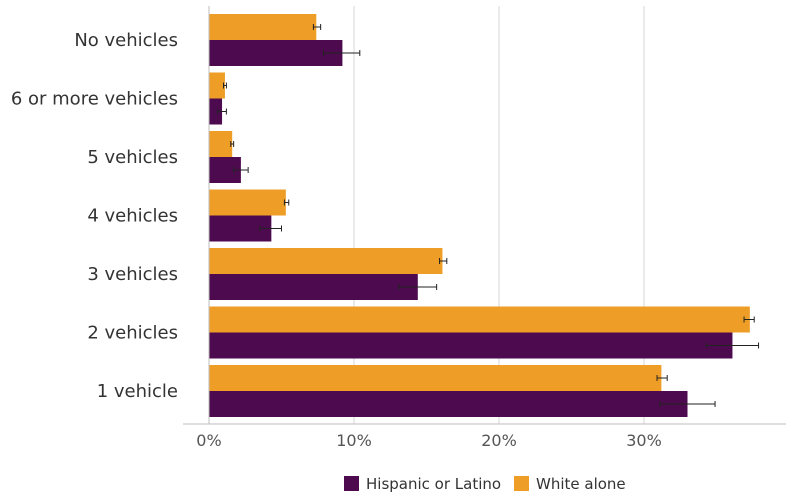 This screenshot has height=504, width=792. What do you see at coordinates (433, 484) in the screenshot?
I see `legend-label: Hispanic or Latino` at bounding box center [433, 484].